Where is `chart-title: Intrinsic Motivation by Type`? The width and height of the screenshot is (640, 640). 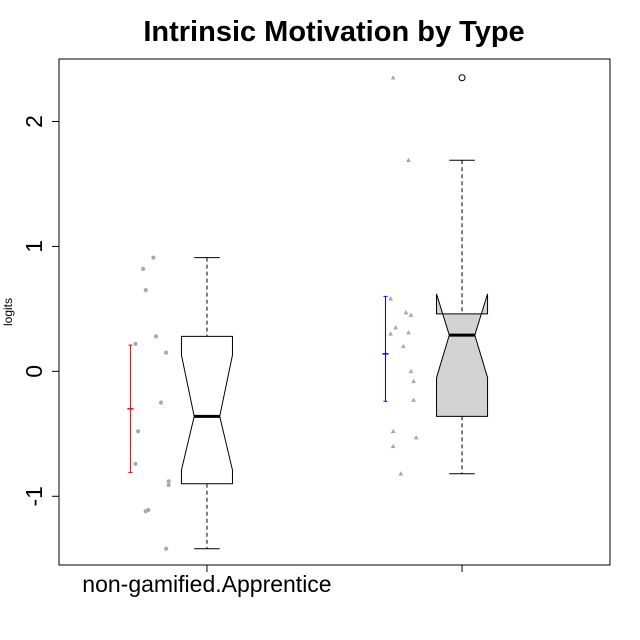
chart-title: Intrinsic Motivation by Type is located at coordinates (333, 32).